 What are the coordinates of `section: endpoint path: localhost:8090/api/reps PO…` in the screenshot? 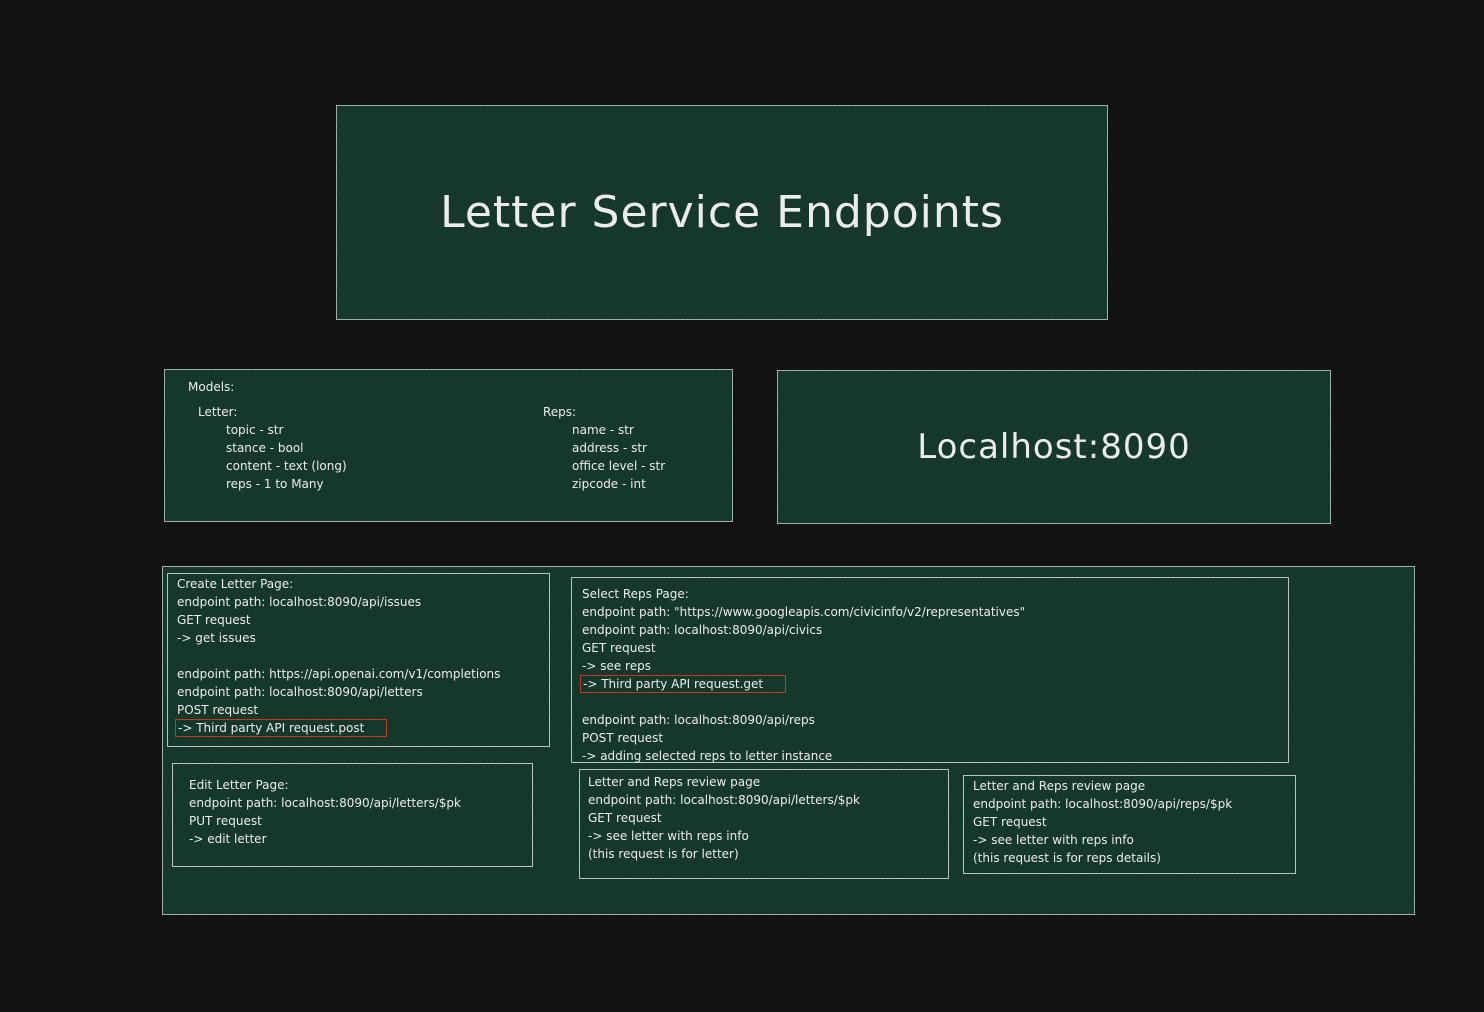 It's located at (803, 738).